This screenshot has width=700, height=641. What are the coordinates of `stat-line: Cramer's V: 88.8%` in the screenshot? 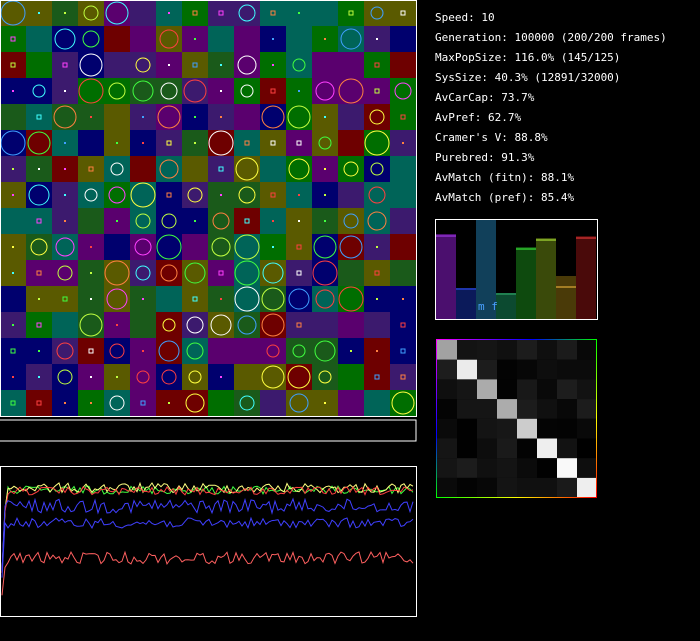 It's located at (491, 137).